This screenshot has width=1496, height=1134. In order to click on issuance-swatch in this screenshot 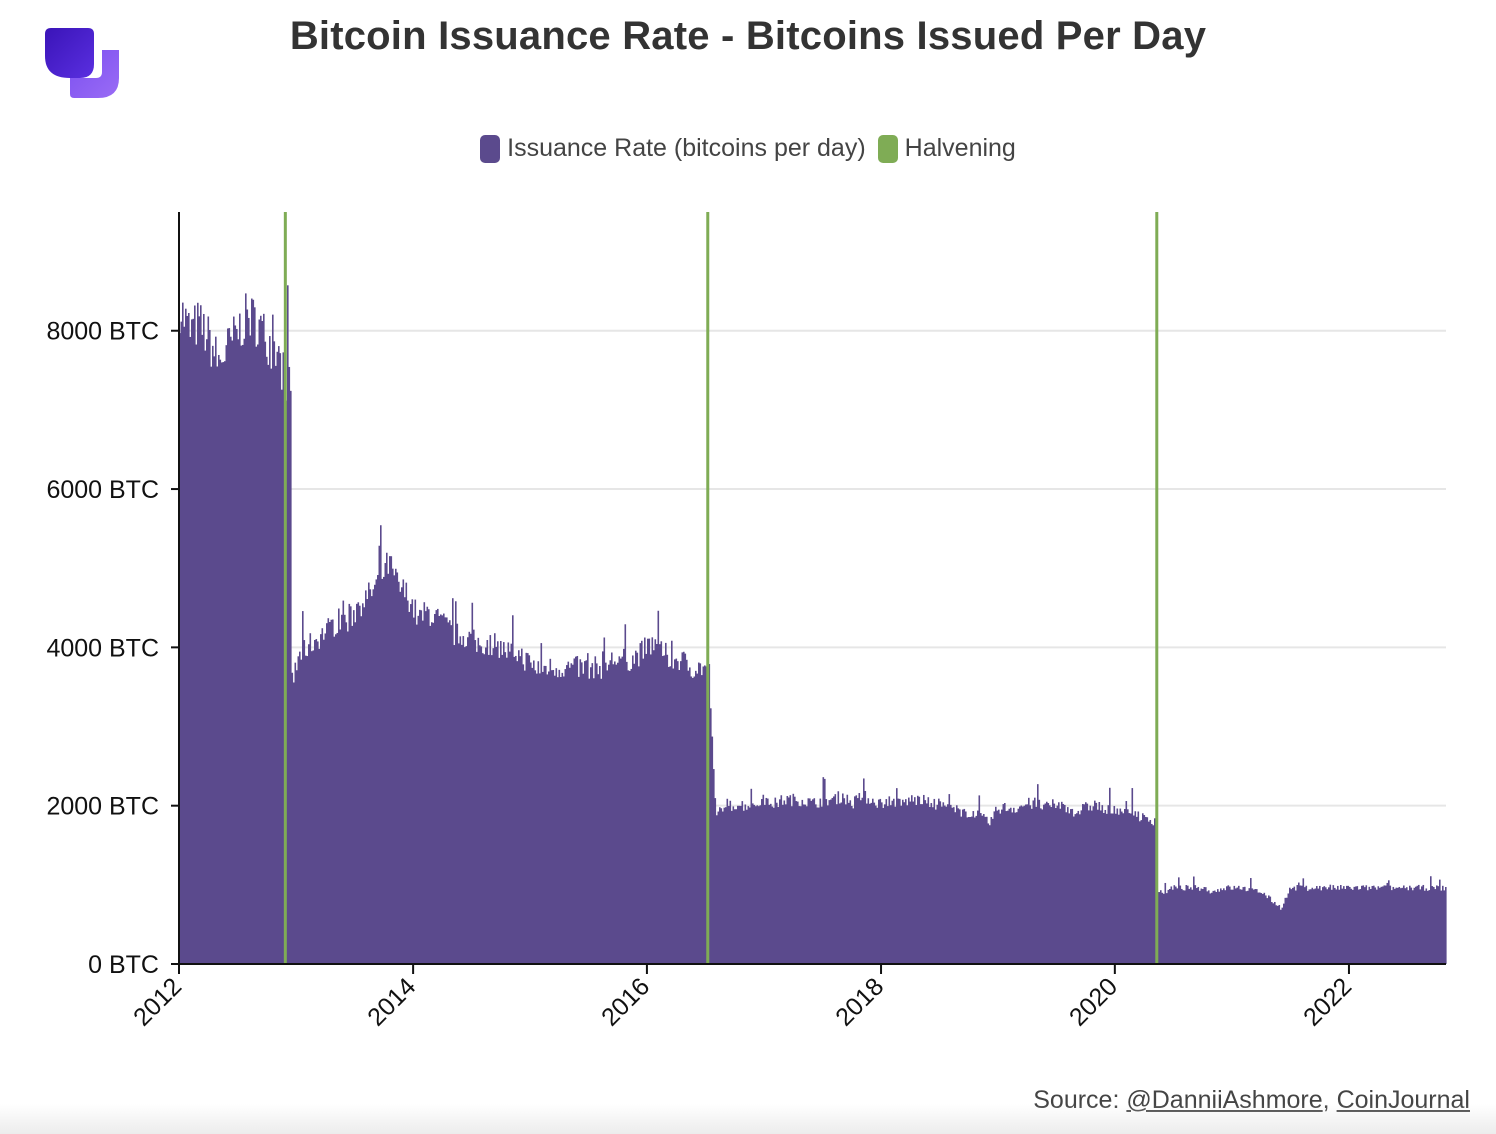, I will do `click(490, 148)`.